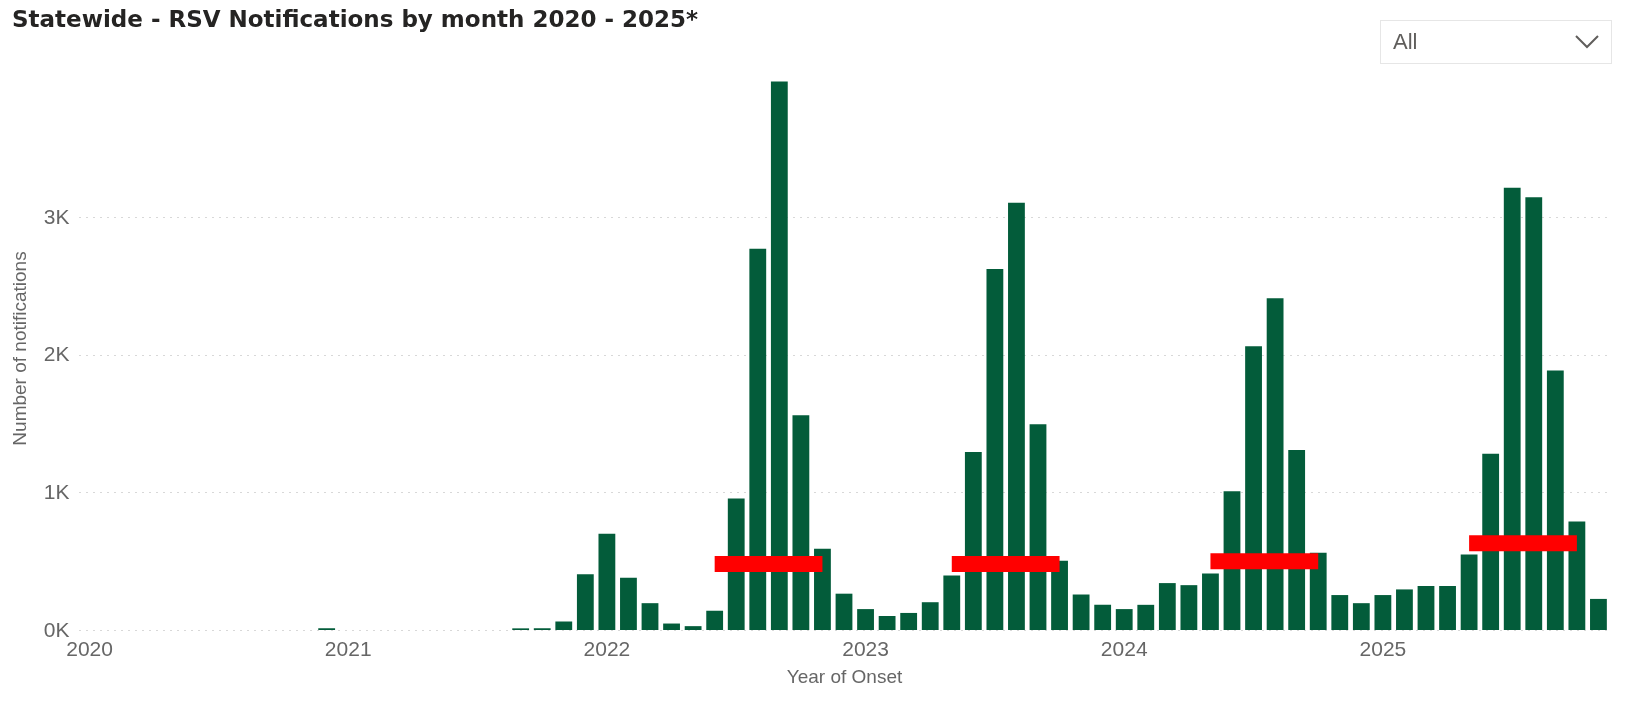  Describe the element at coordinates (1496, 42) in the screenshot. I see `dropdown-field: All` at that location.